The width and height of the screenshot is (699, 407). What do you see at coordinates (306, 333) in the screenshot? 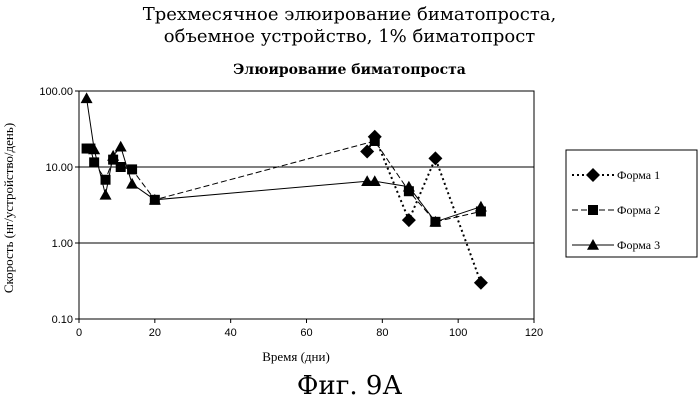
I see `x-tick-label: 60` at bounding box center [306, 333].